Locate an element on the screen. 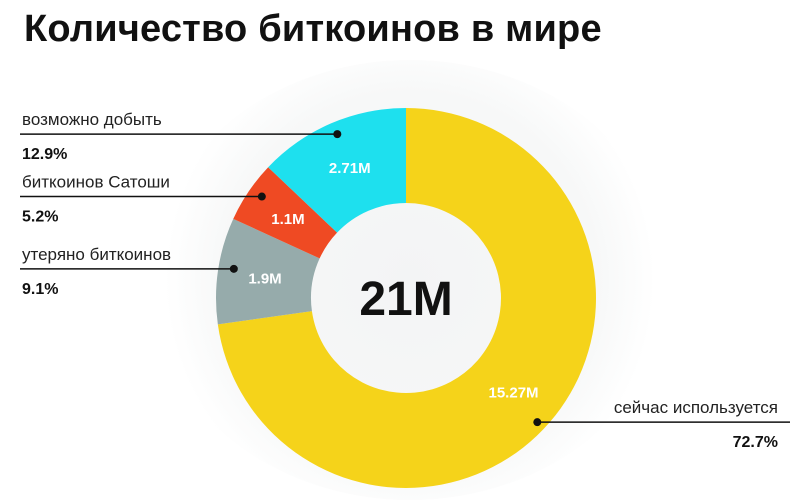  percent-label: 12.9% is located at coordinates (44, 154).